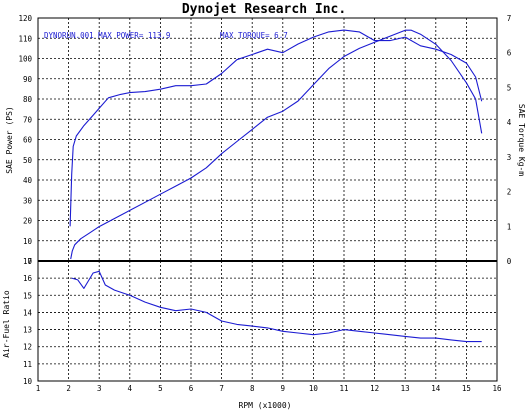  I want to click on rpm-tick-label: 11, so click(343, 388).